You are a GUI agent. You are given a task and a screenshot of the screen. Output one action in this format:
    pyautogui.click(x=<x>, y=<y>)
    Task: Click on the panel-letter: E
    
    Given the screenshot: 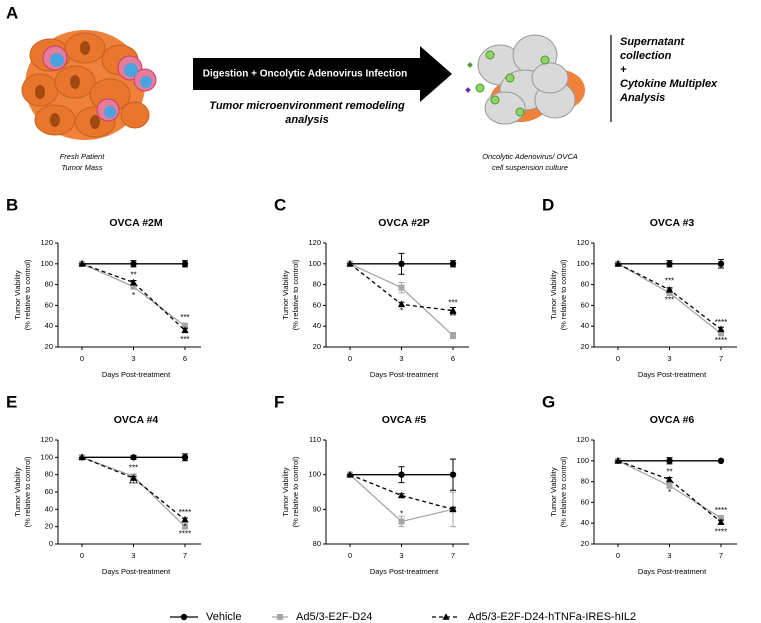 What is the action you would take?
    pyautogui.click(x=11, y=401)
    